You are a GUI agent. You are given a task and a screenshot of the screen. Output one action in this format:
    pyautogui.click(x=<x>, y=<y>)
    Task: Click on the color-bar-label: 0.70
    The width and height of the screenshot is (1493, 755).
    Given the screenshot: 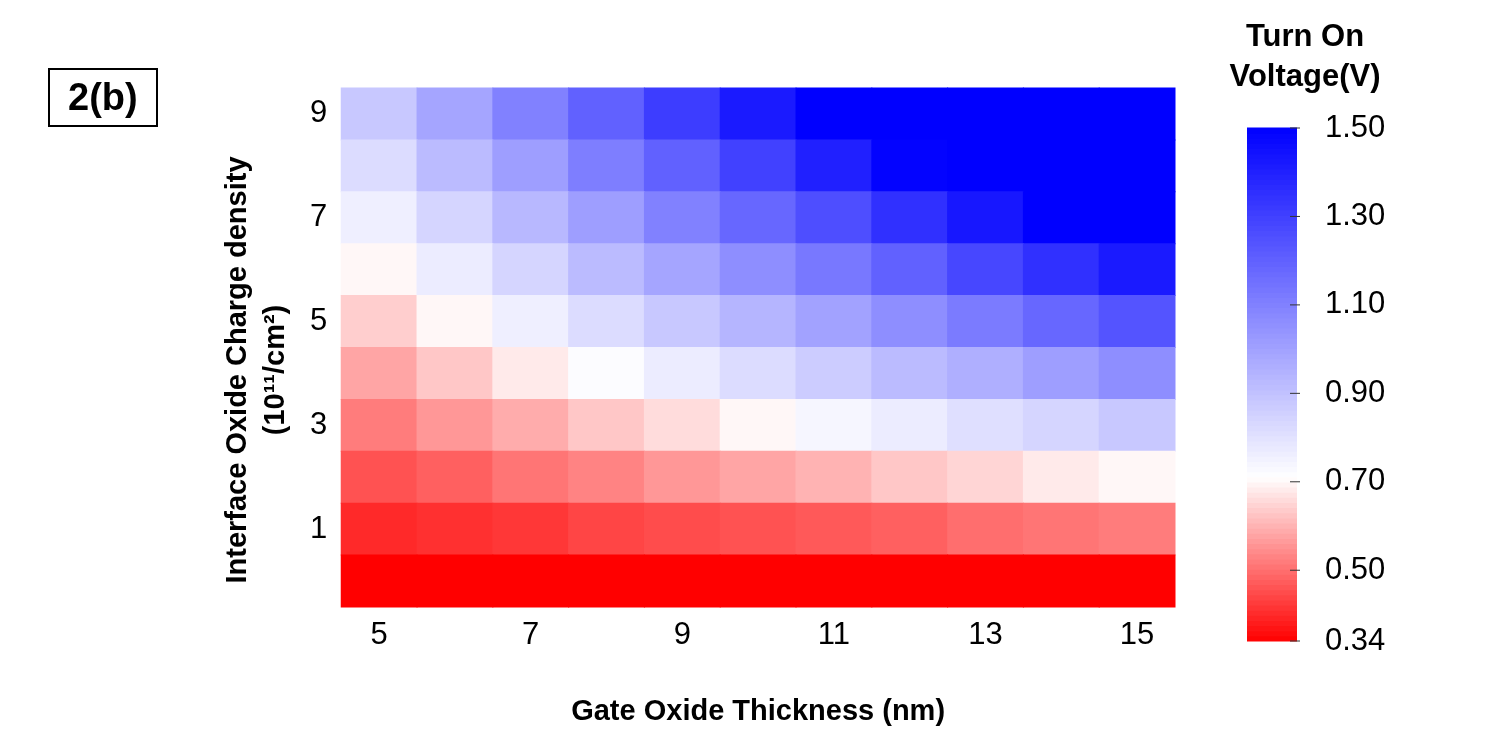 What is the action you would take?
    pyautogui.click(x=1355, y=480)
    